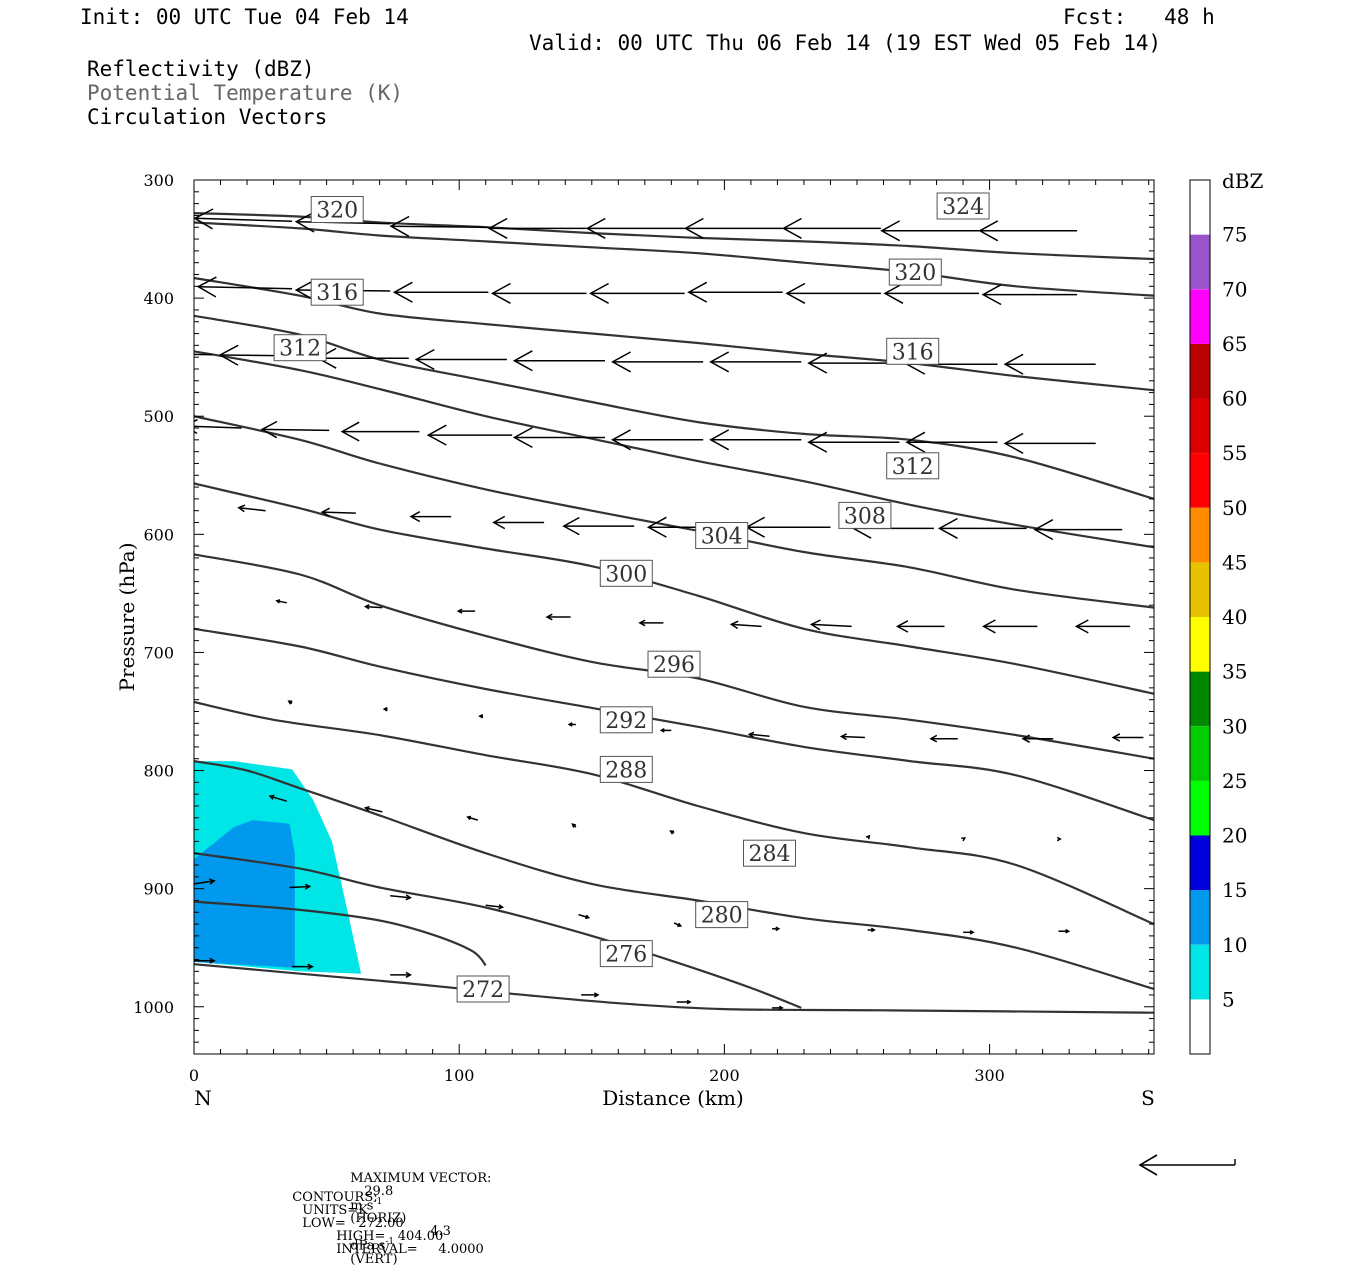 This screenshot has width=1350, height=1267. I want to click on colorbar-tick-label: 60, so click(1234, 399).